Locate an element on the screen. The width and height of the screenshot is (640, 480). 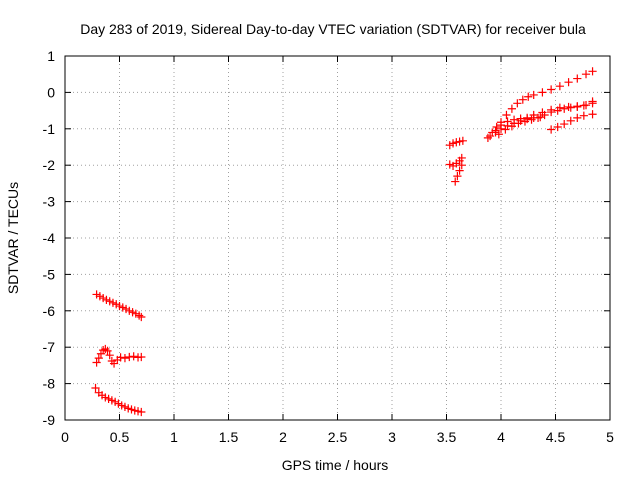
series-track-d is located at coordinates (456, 143).